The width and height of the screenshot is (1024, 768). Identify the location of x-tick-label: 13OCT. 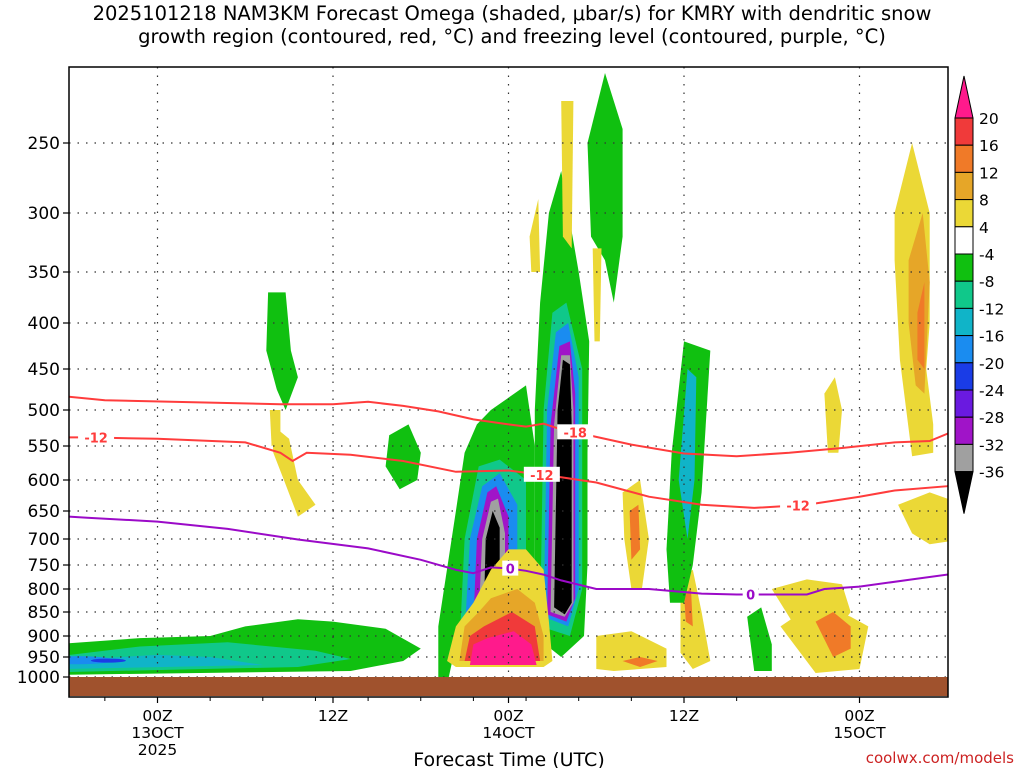
(157, 733).